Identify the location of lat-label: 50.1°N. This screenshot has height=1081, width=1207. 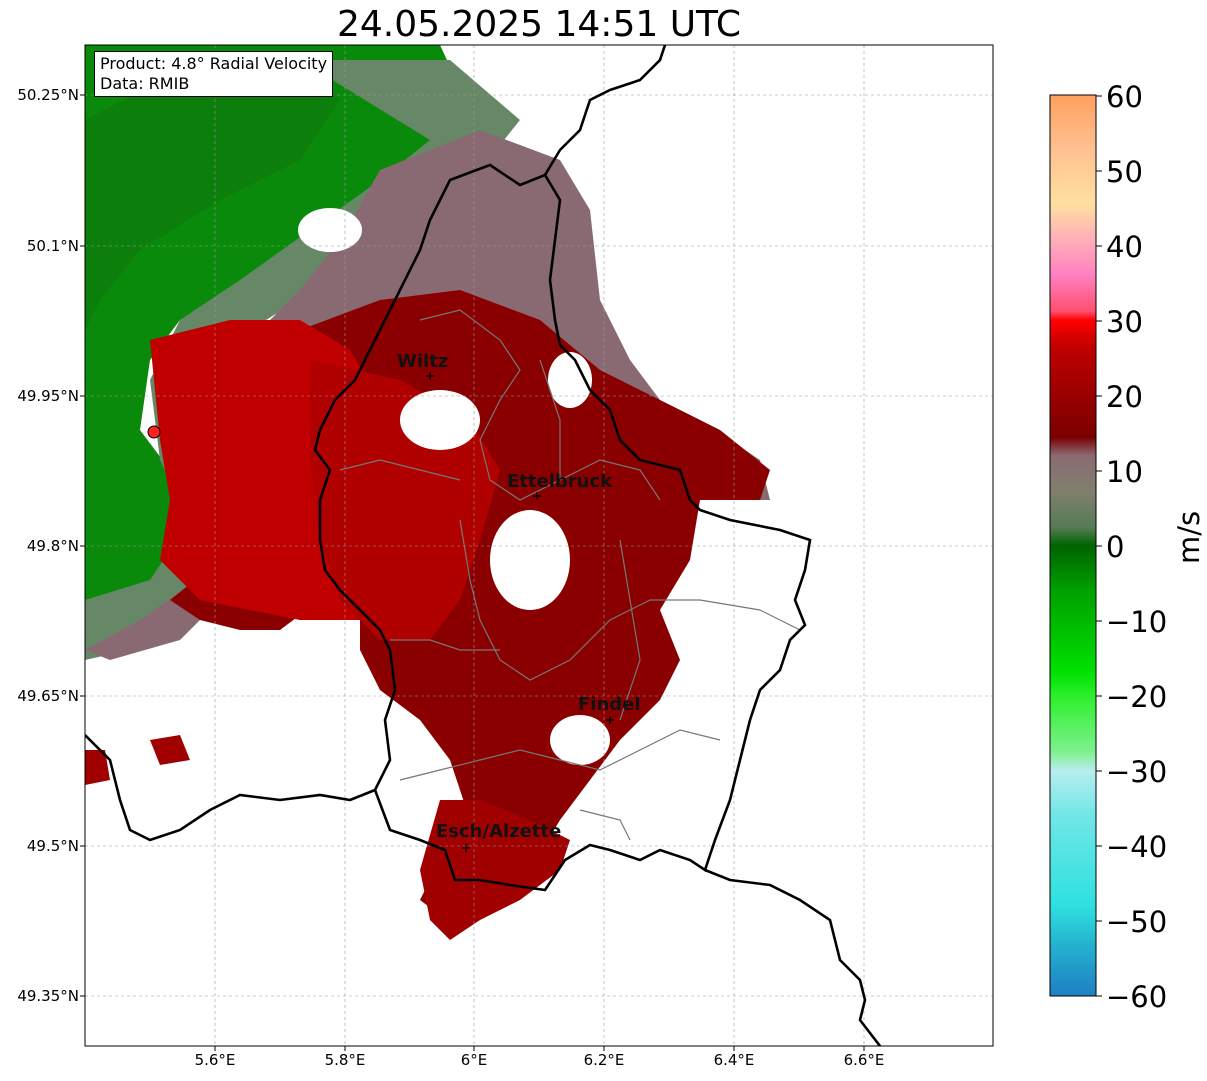
(52, 246).